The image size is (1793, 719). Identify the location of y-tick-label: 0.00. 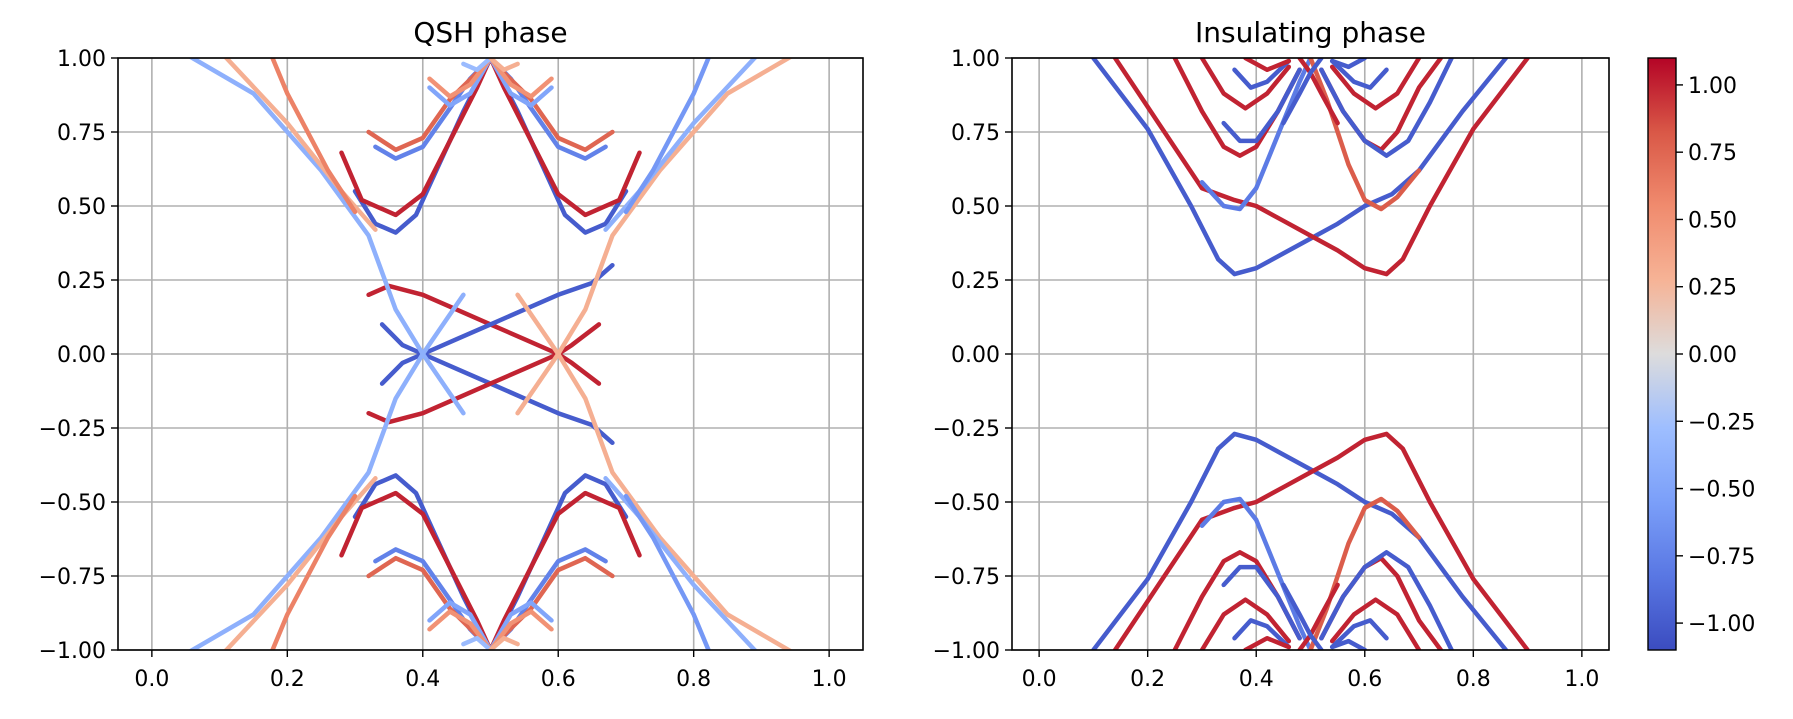
(81, 355).